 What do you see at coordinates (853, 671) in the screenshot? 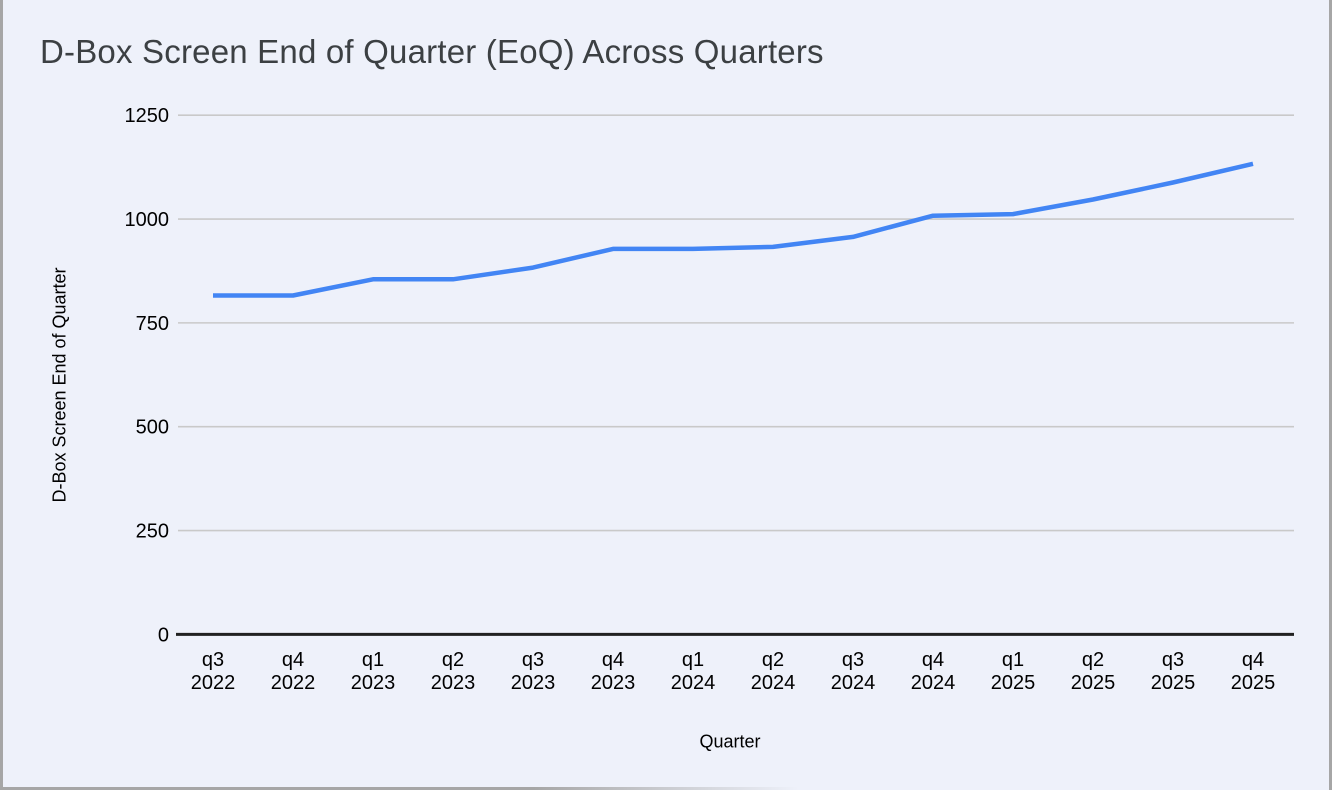
I see `x-tick-label: q3 2024` at bounding box center [853, 671].